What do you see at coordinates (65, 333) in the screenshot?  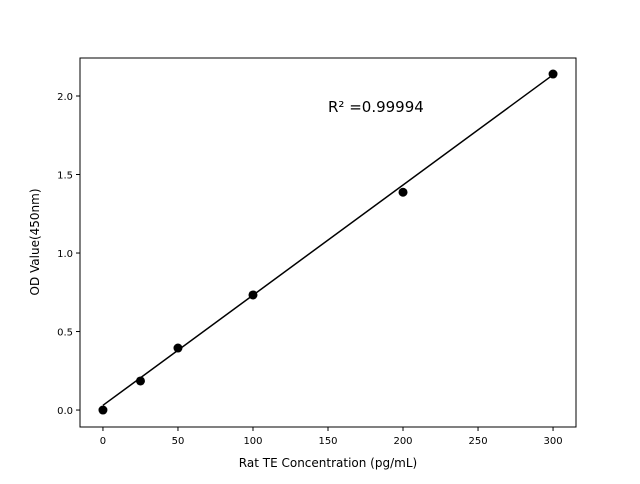 I see `y-tick-label: 0.5` at bounding box center [65, 333].